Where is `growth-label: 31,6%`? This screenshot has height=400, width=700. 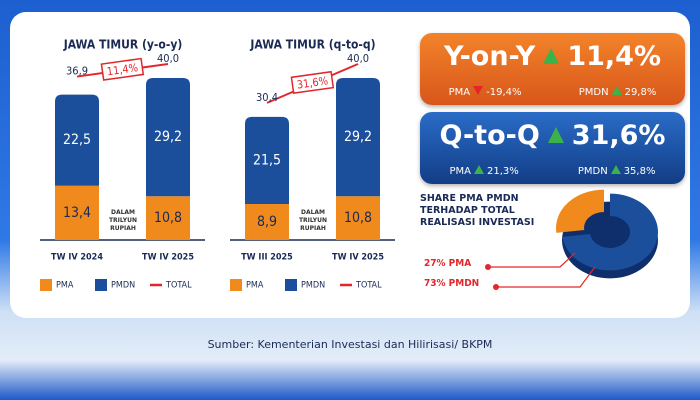 growth-label: 31,6% is located at coordinates (312, 82).